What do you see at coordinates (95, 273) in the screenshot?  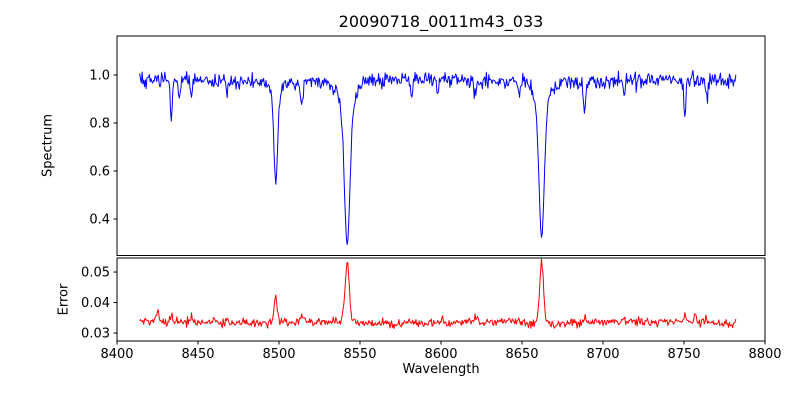 I see `error-ytick-label: 0.05` at bounding box center [95, 273].